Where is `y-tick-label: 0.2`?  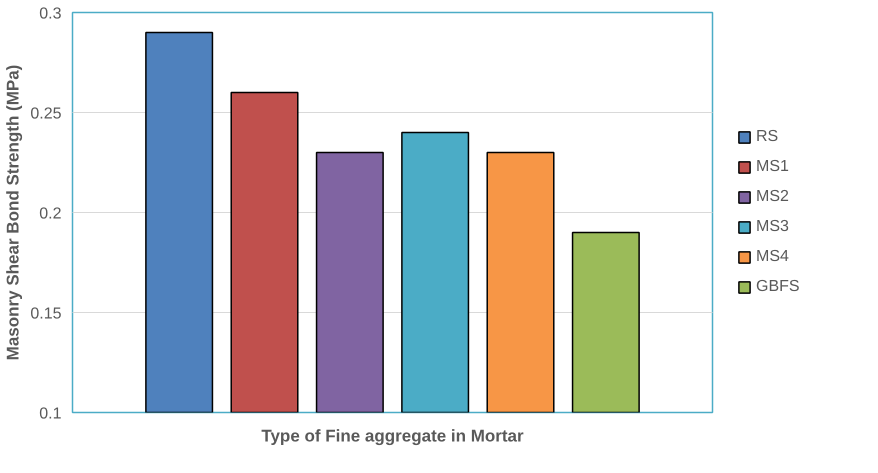 y-tick-label: 0.2 is located at coordinates (50, 214).